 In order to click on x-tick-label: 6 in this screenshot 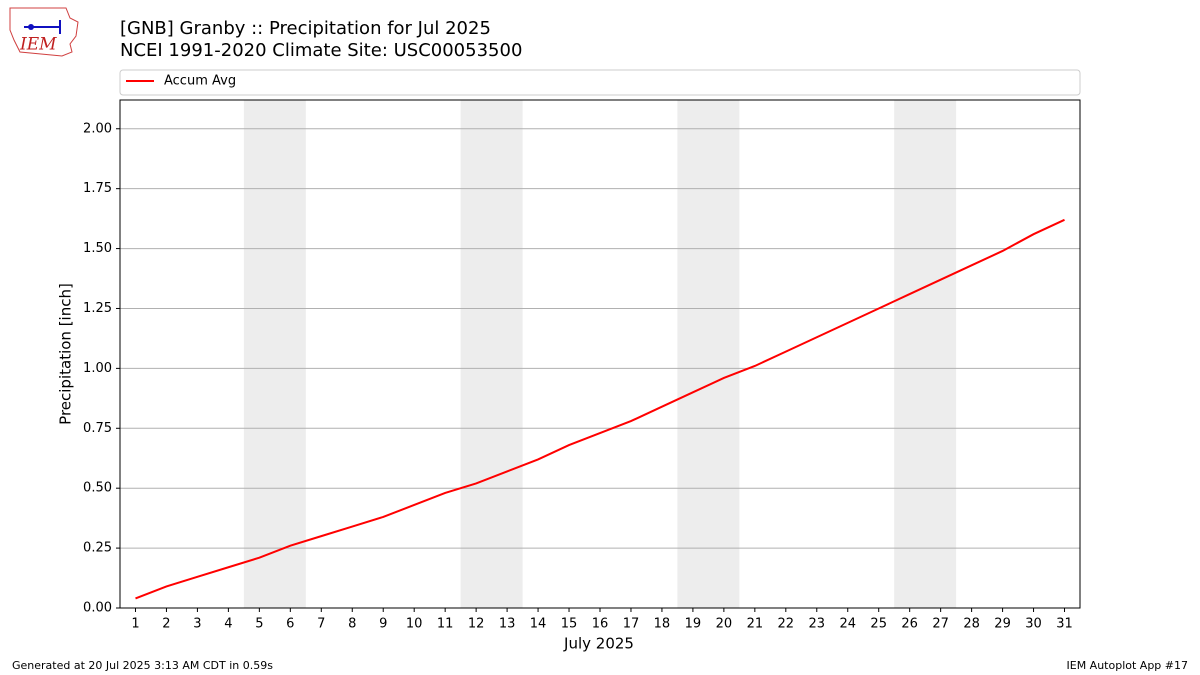, I will do `click(290, 624)`.